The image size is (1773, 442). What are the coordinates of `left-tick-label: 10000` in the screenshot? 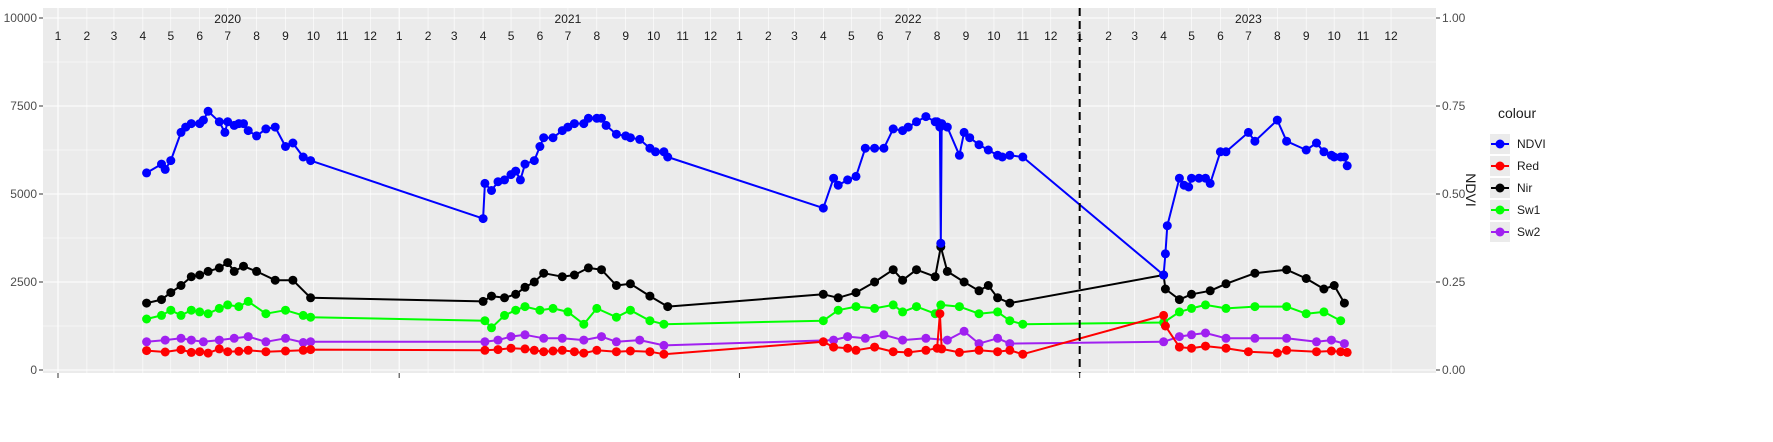 It's located at (21, 18).